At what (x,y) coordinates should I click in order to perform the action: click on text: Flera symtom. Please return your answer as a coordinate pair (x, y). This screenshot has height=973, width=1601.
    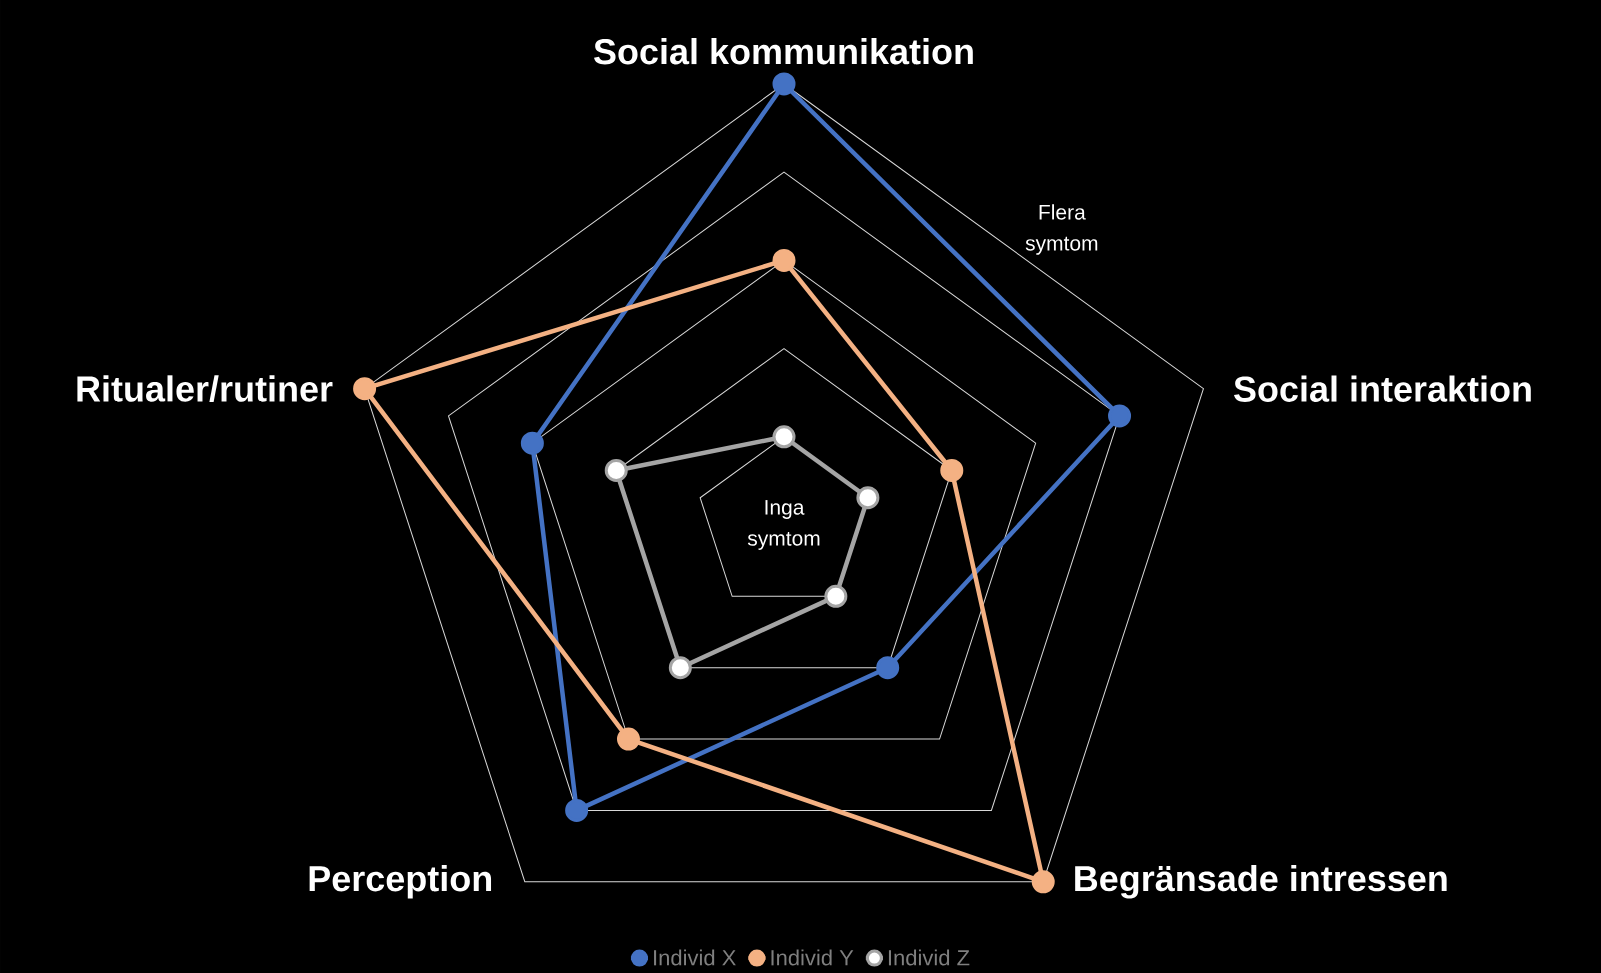
    Looking at the image, I should click on (1061, 229).